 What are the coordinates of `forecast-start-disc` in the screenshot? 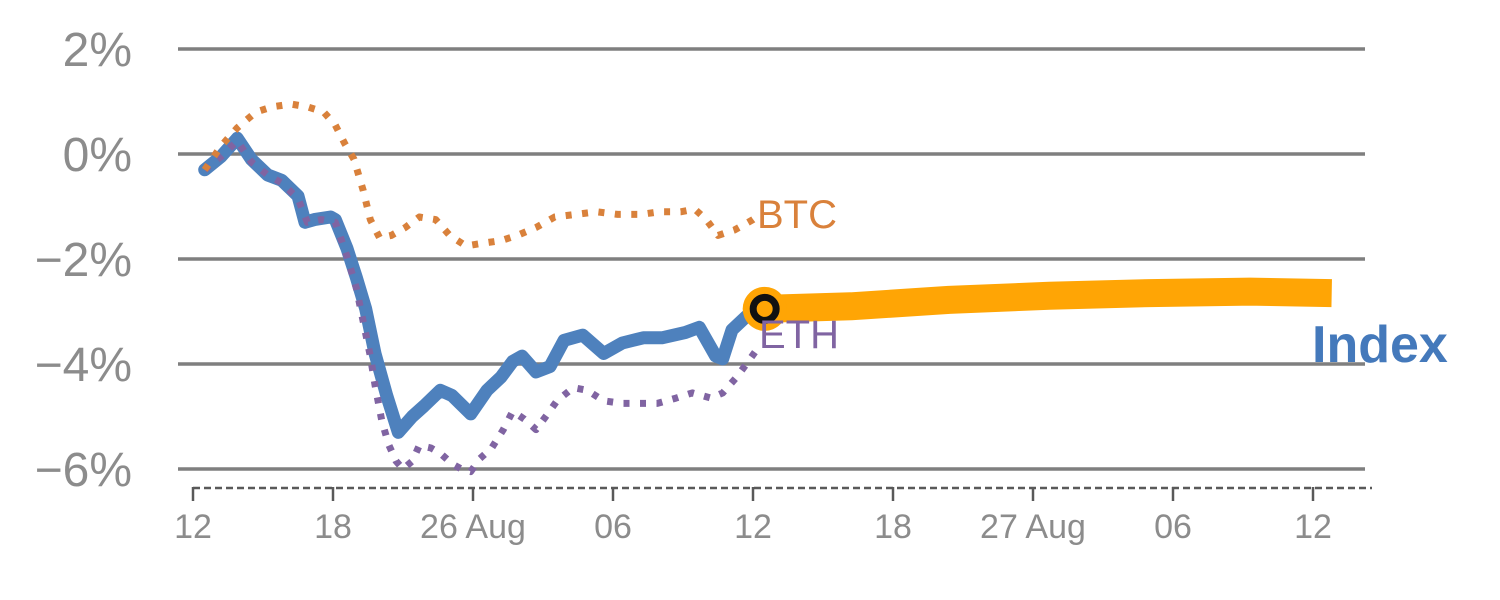 It's located at (764, 308).